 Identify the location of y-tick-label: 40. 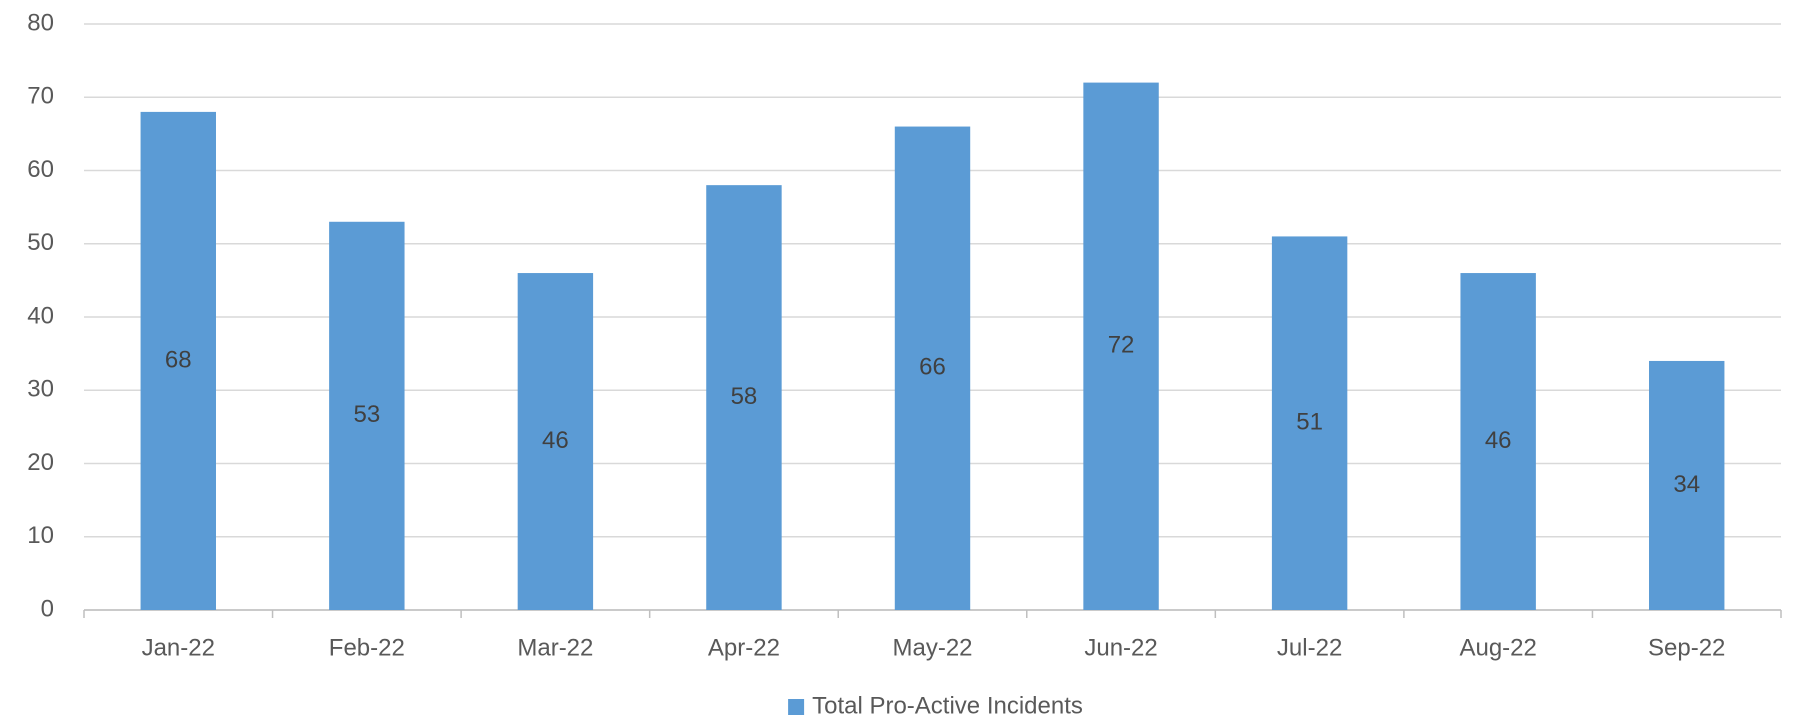
(40, 315).